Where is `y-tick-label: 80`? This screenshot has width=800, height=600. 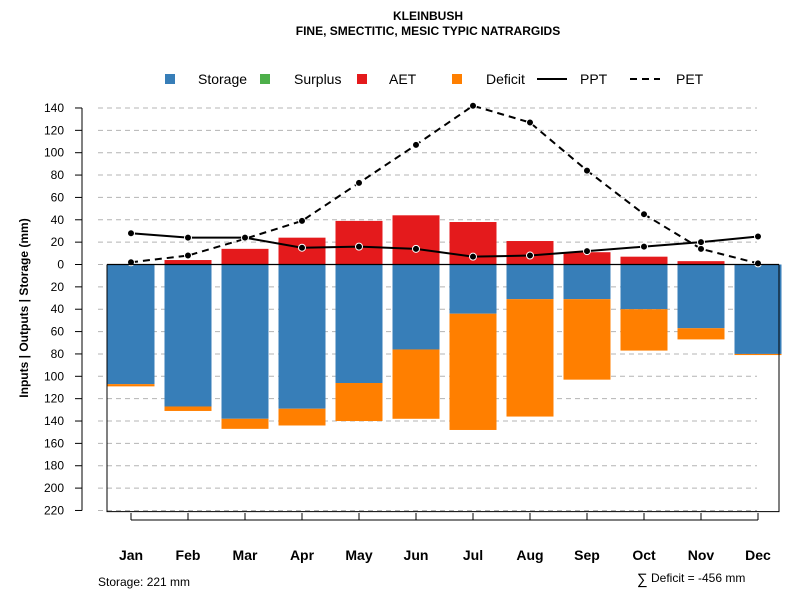 y-tick-label: 80 is located at coordinates (58, 175).